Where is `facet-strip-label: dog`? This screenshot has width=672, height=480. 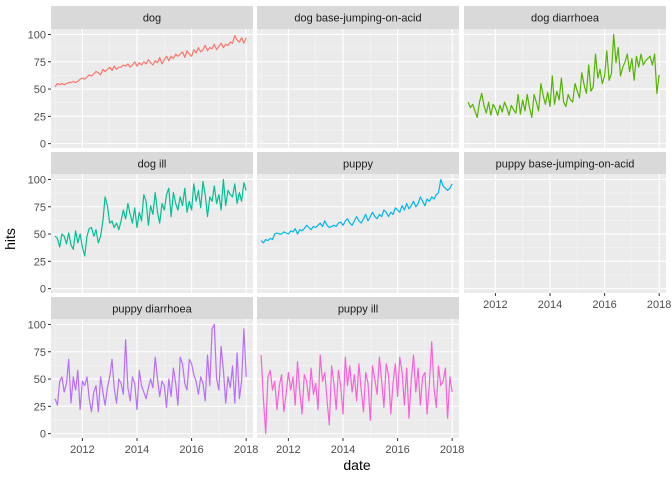 facet-strip-label: dog is located at coordinates (152, 19).